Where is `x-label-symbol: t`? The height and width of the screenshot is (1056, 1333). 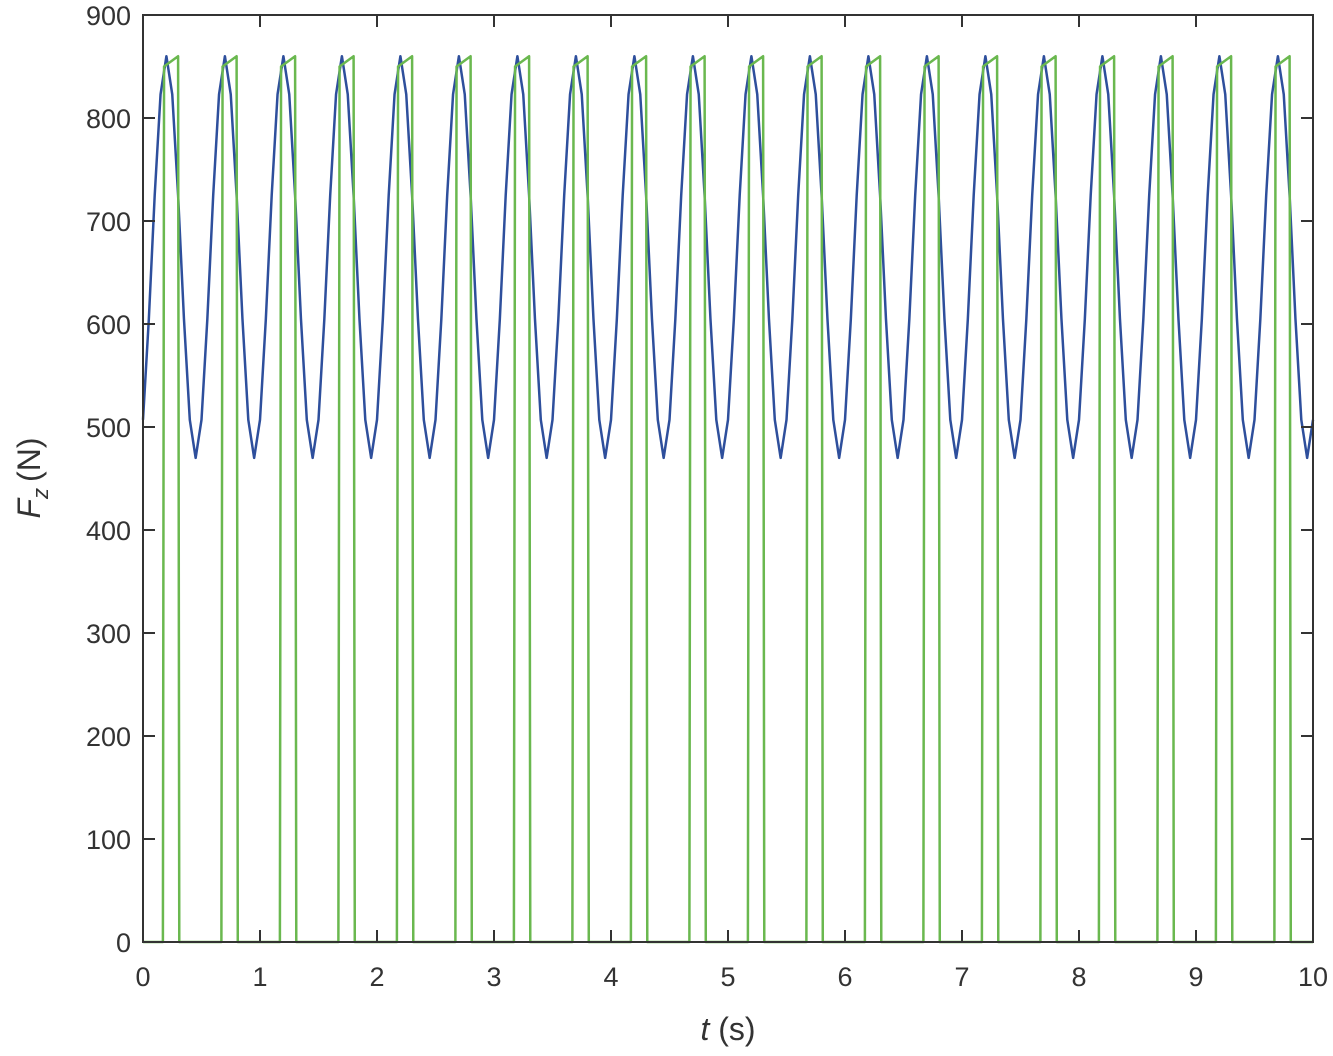
x-label-symbol: t is located at coordinates (705, 1029).